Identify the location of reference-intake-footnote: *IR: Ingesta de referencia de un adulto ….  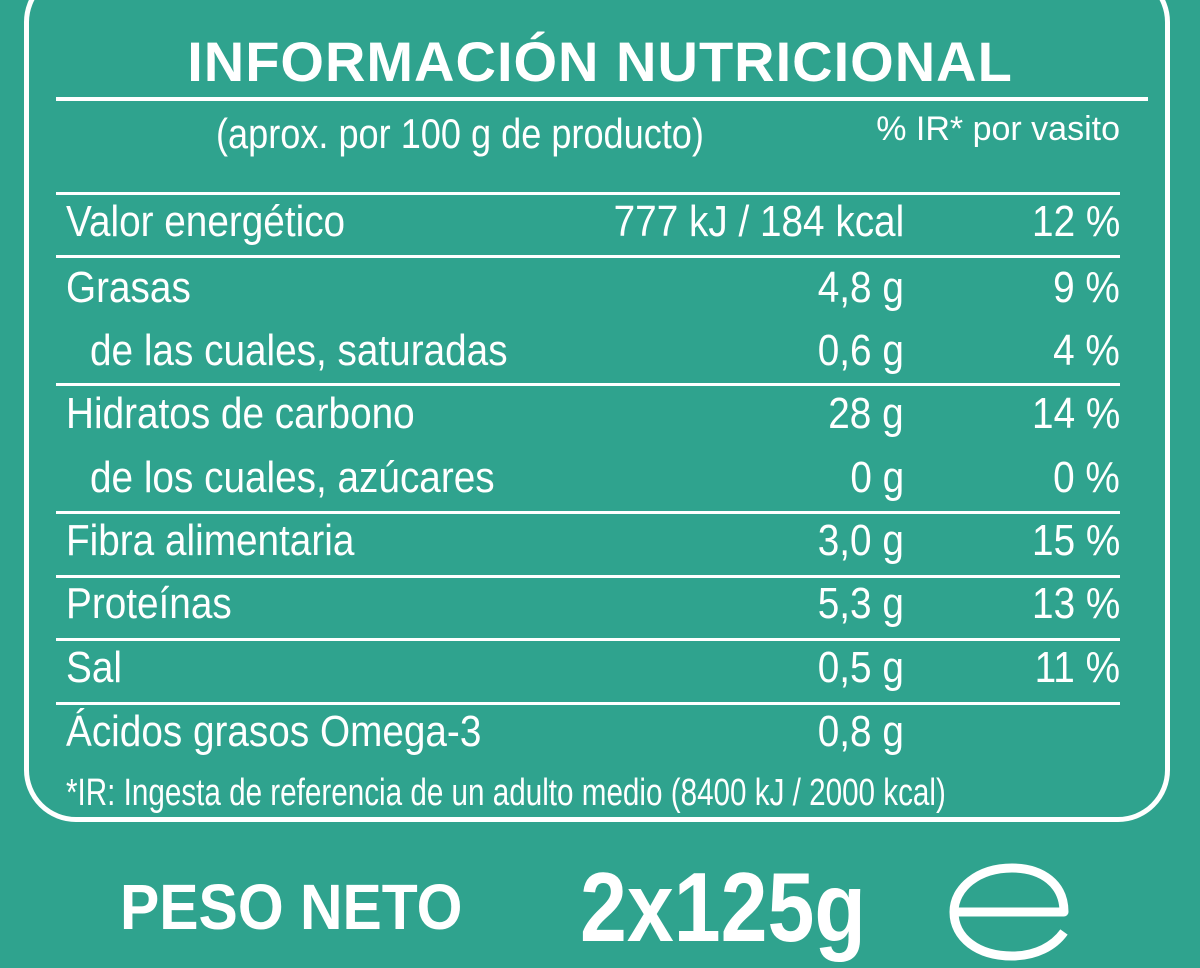
(506, 793).